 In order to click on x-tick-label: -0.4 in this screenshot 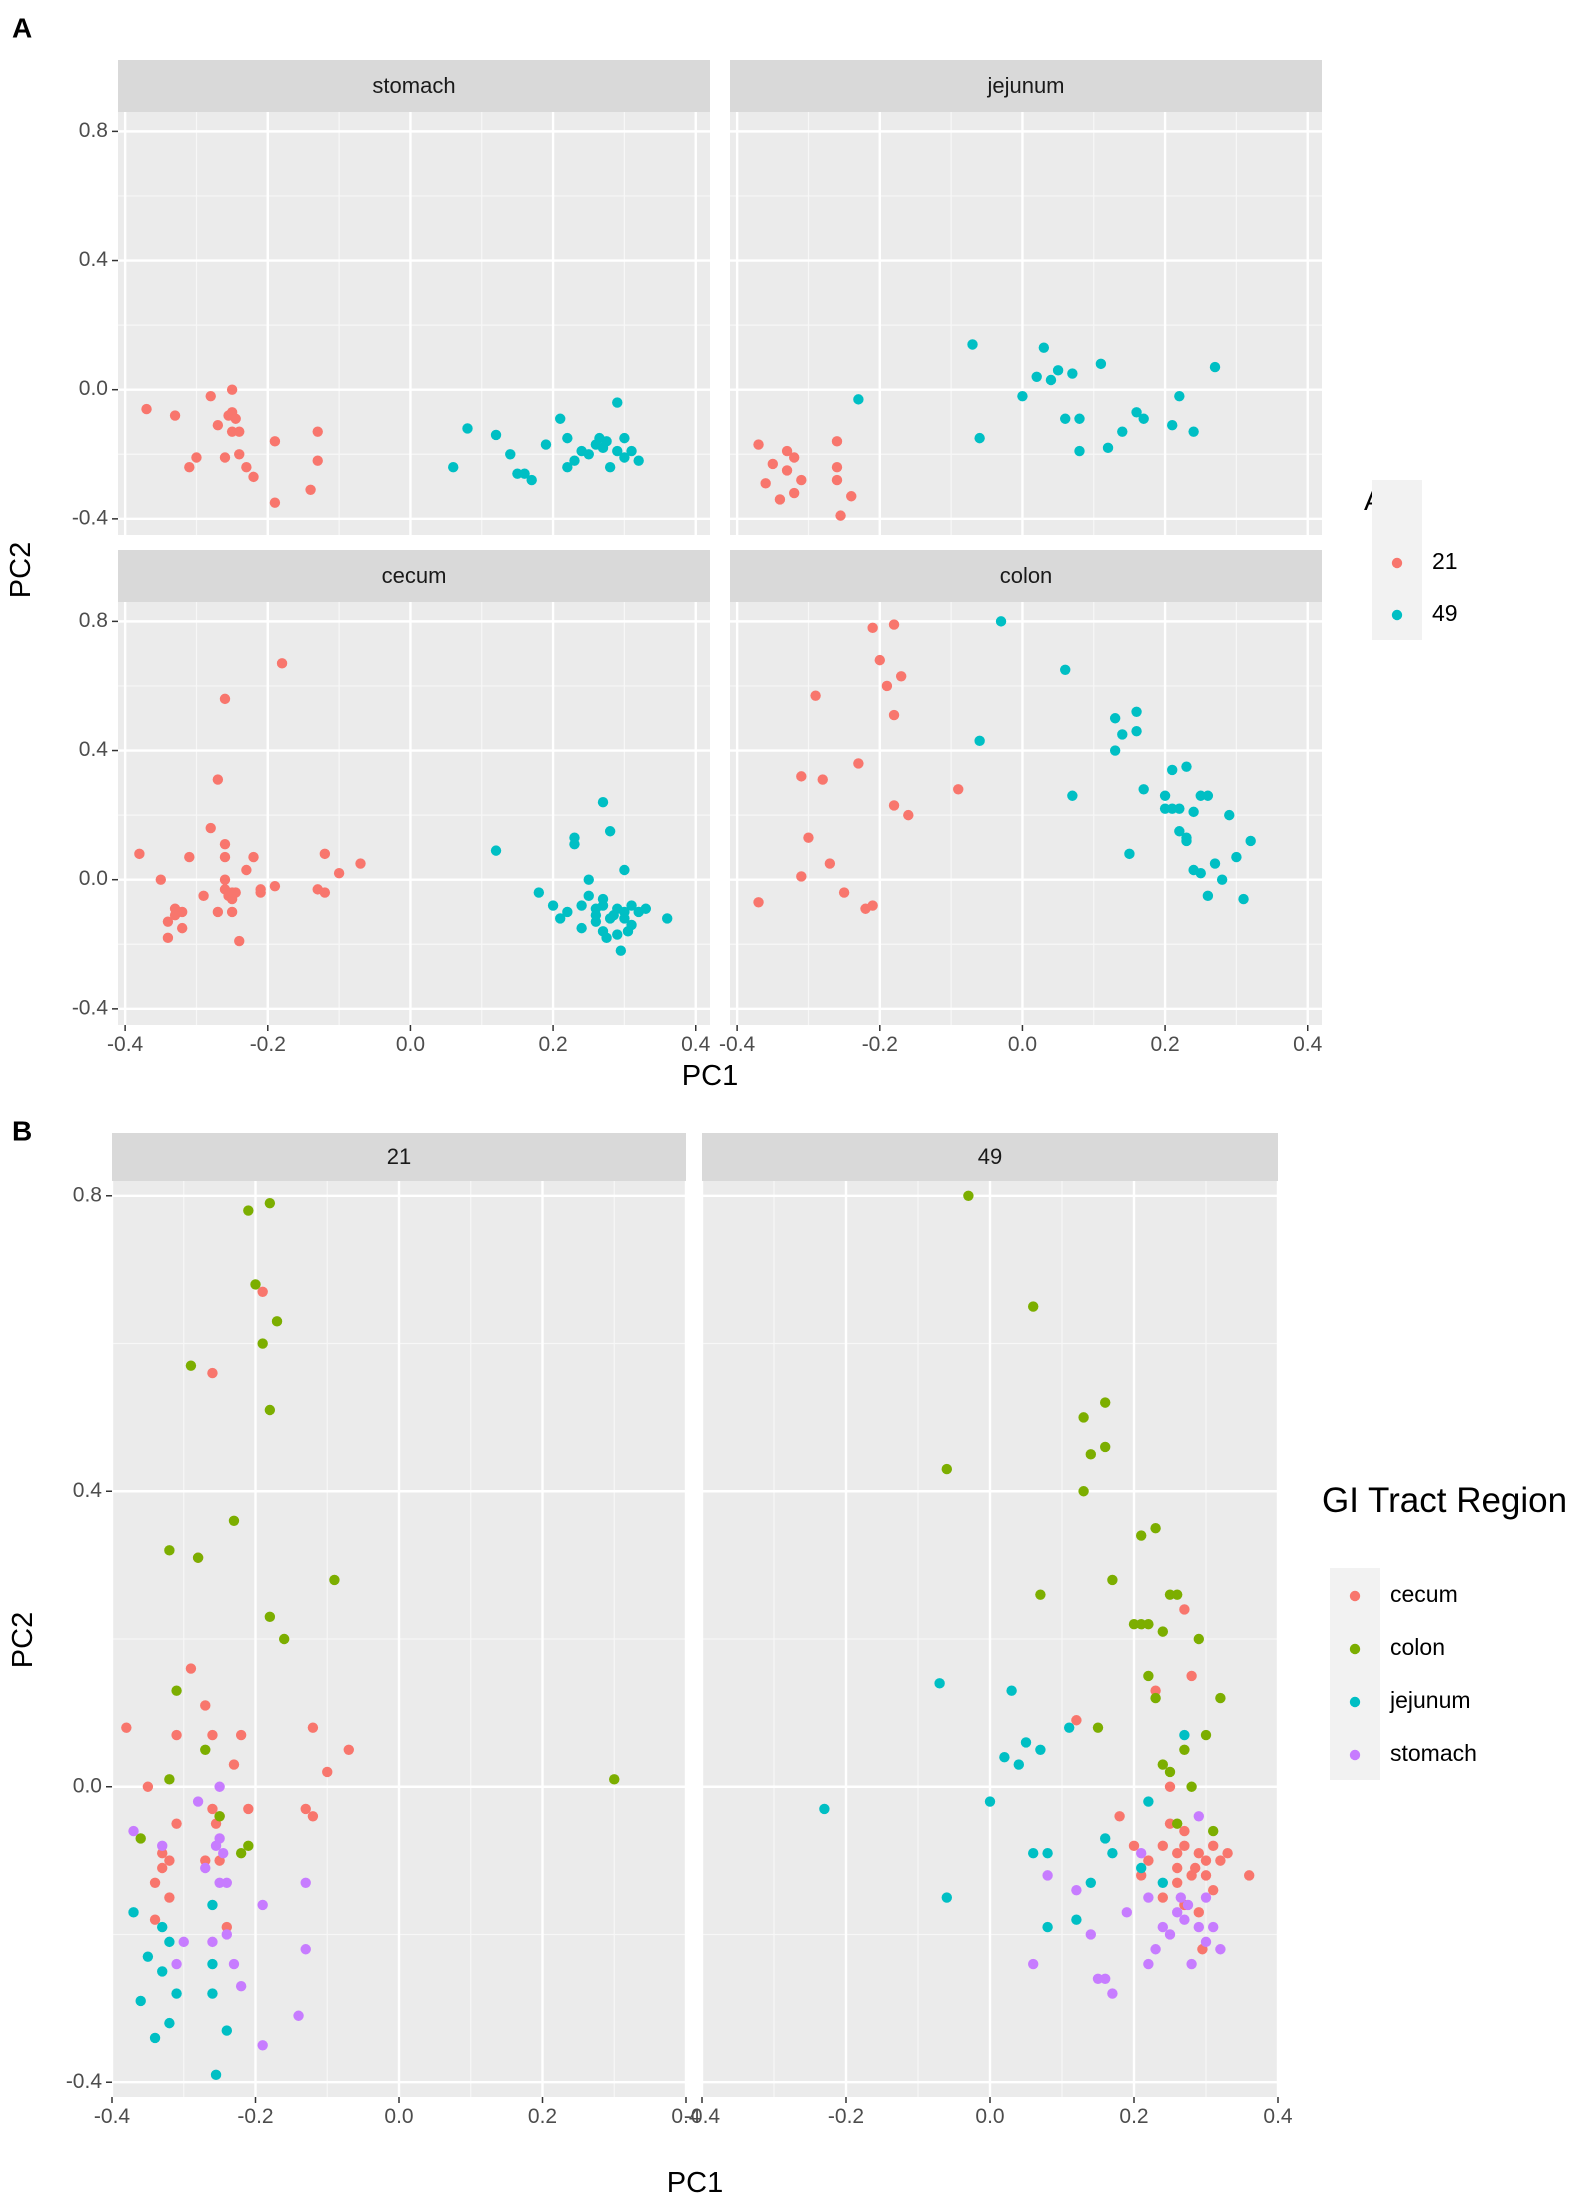, I will do `click(737, 1044)`.